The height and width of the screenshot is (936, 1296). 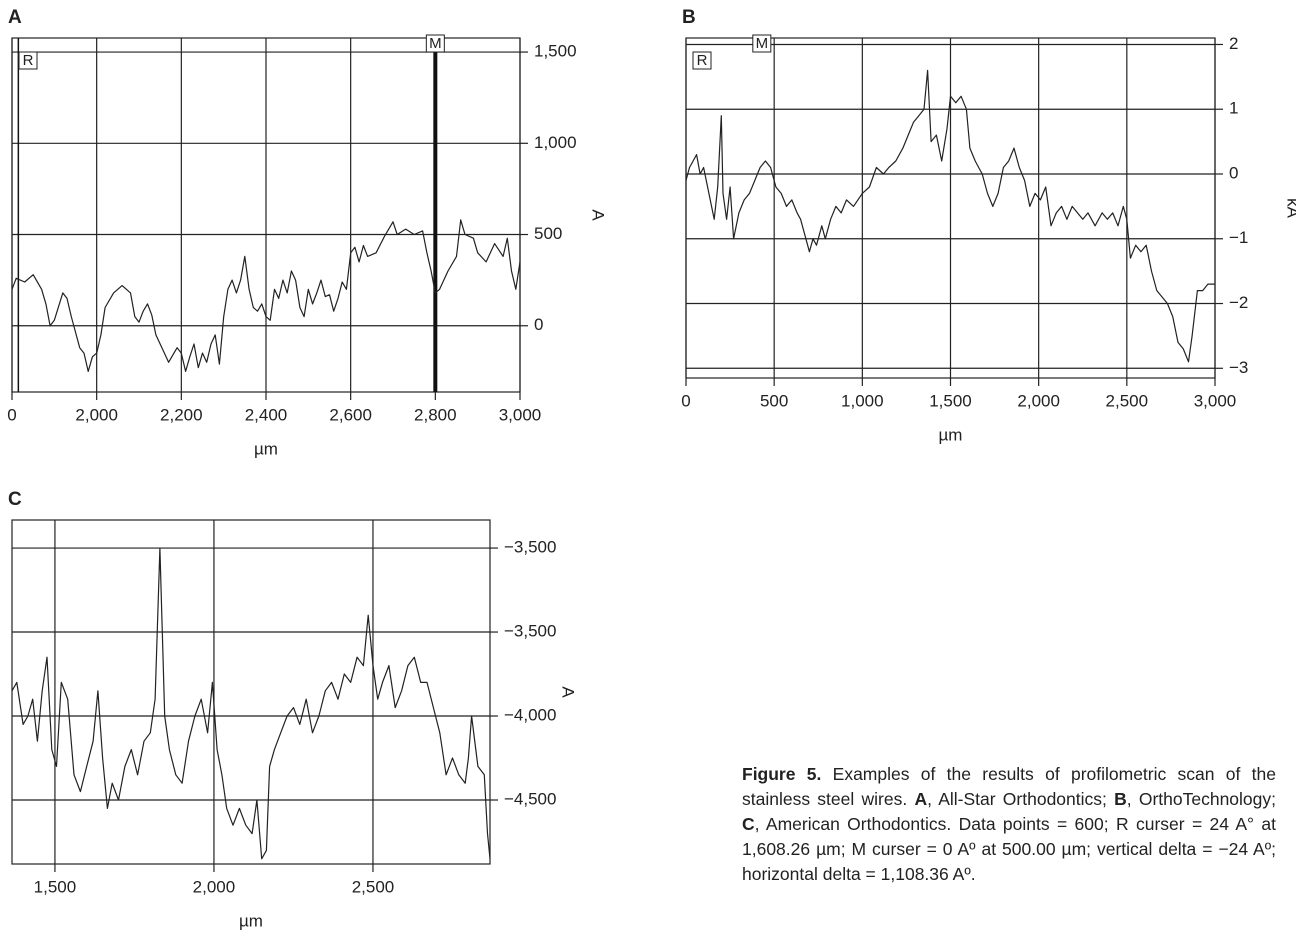 What do you see at coordinates (862, 400) in the screenshot?
I see `x-tick-label: 1,000` at bounding box center [862, 400].